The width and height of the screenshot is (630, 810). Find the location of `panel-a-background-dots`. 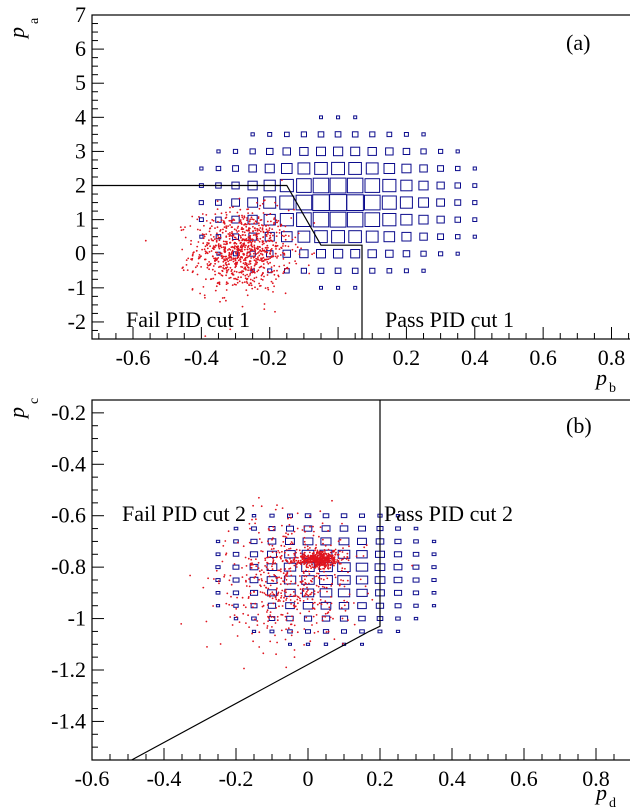

panel-a-background-dots is located at coordinates (230, 258).